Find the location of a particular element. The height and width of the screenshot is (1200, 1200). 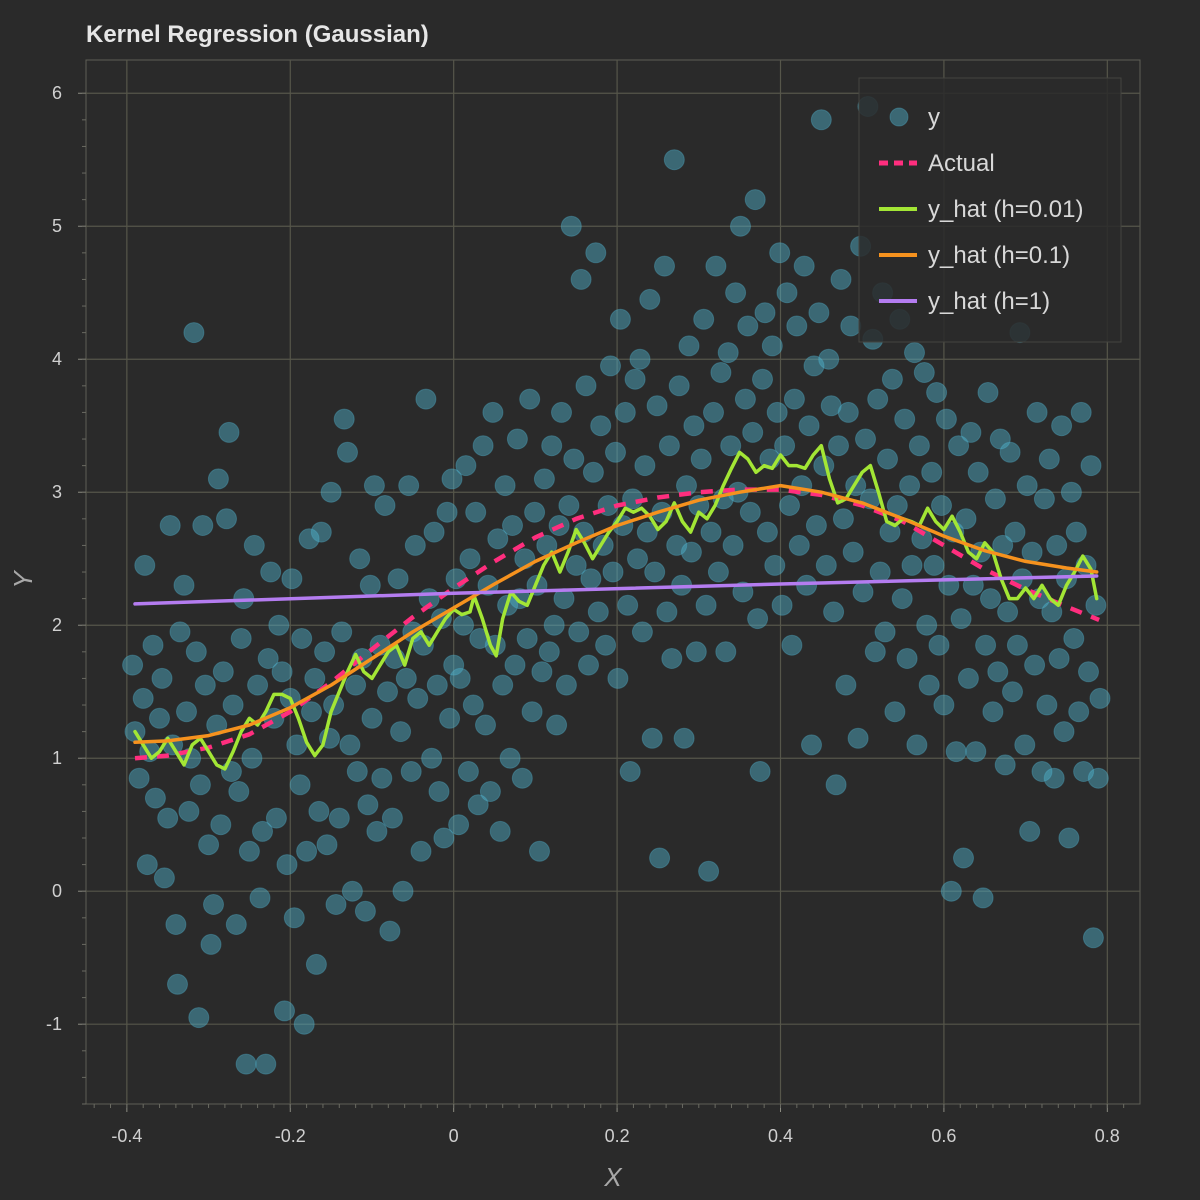

y-tick-label: 6 is located at coordinates (57, 93).